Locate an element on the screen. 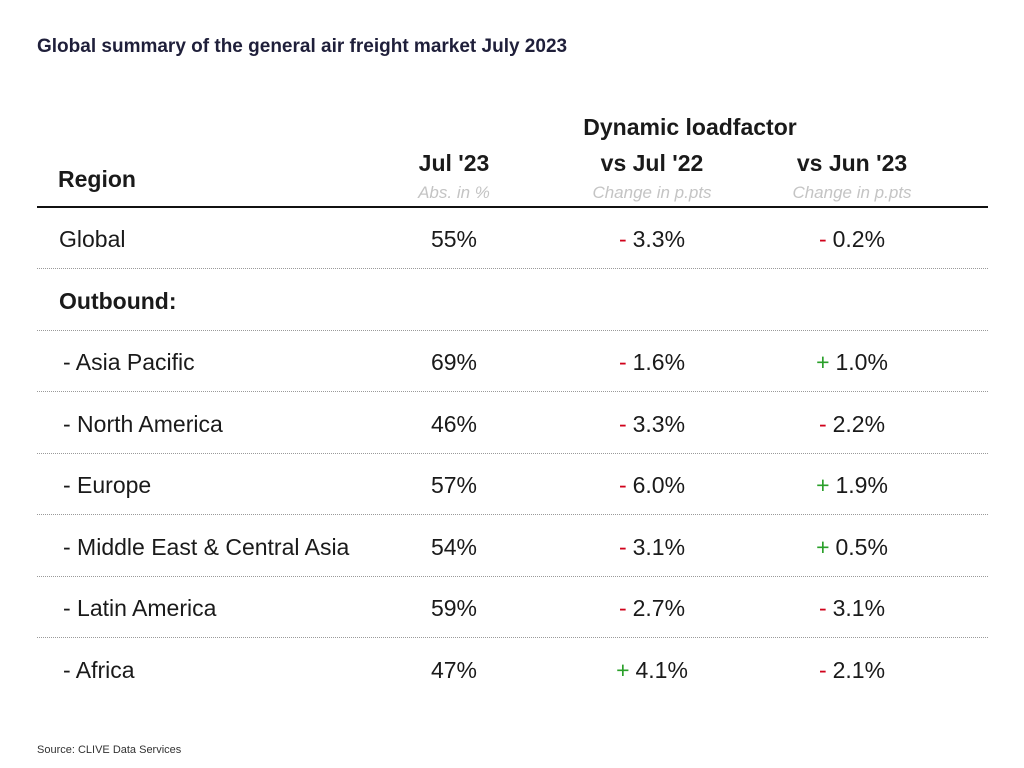  change-vs-jul22: +4.1% is located at coordinates (652, 670).